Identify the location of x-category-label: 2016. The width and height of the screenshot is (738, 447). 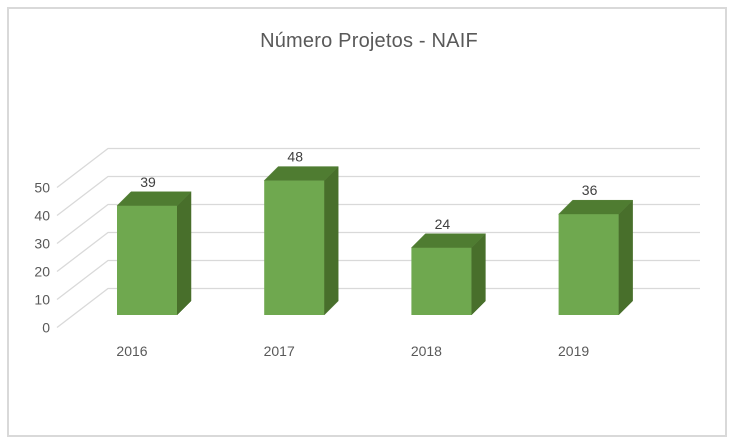
(131, 351).